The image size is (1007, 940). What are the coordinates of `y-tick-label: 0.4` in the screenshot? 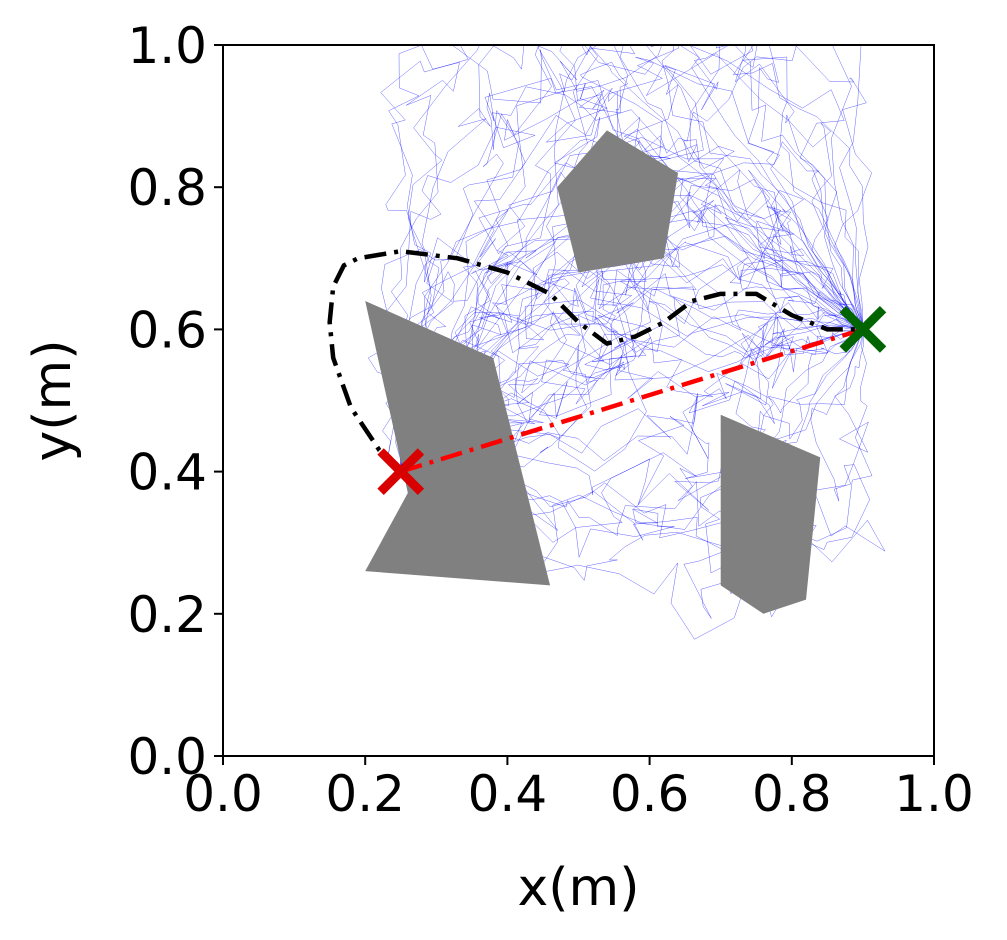 It's located at (167, 473).